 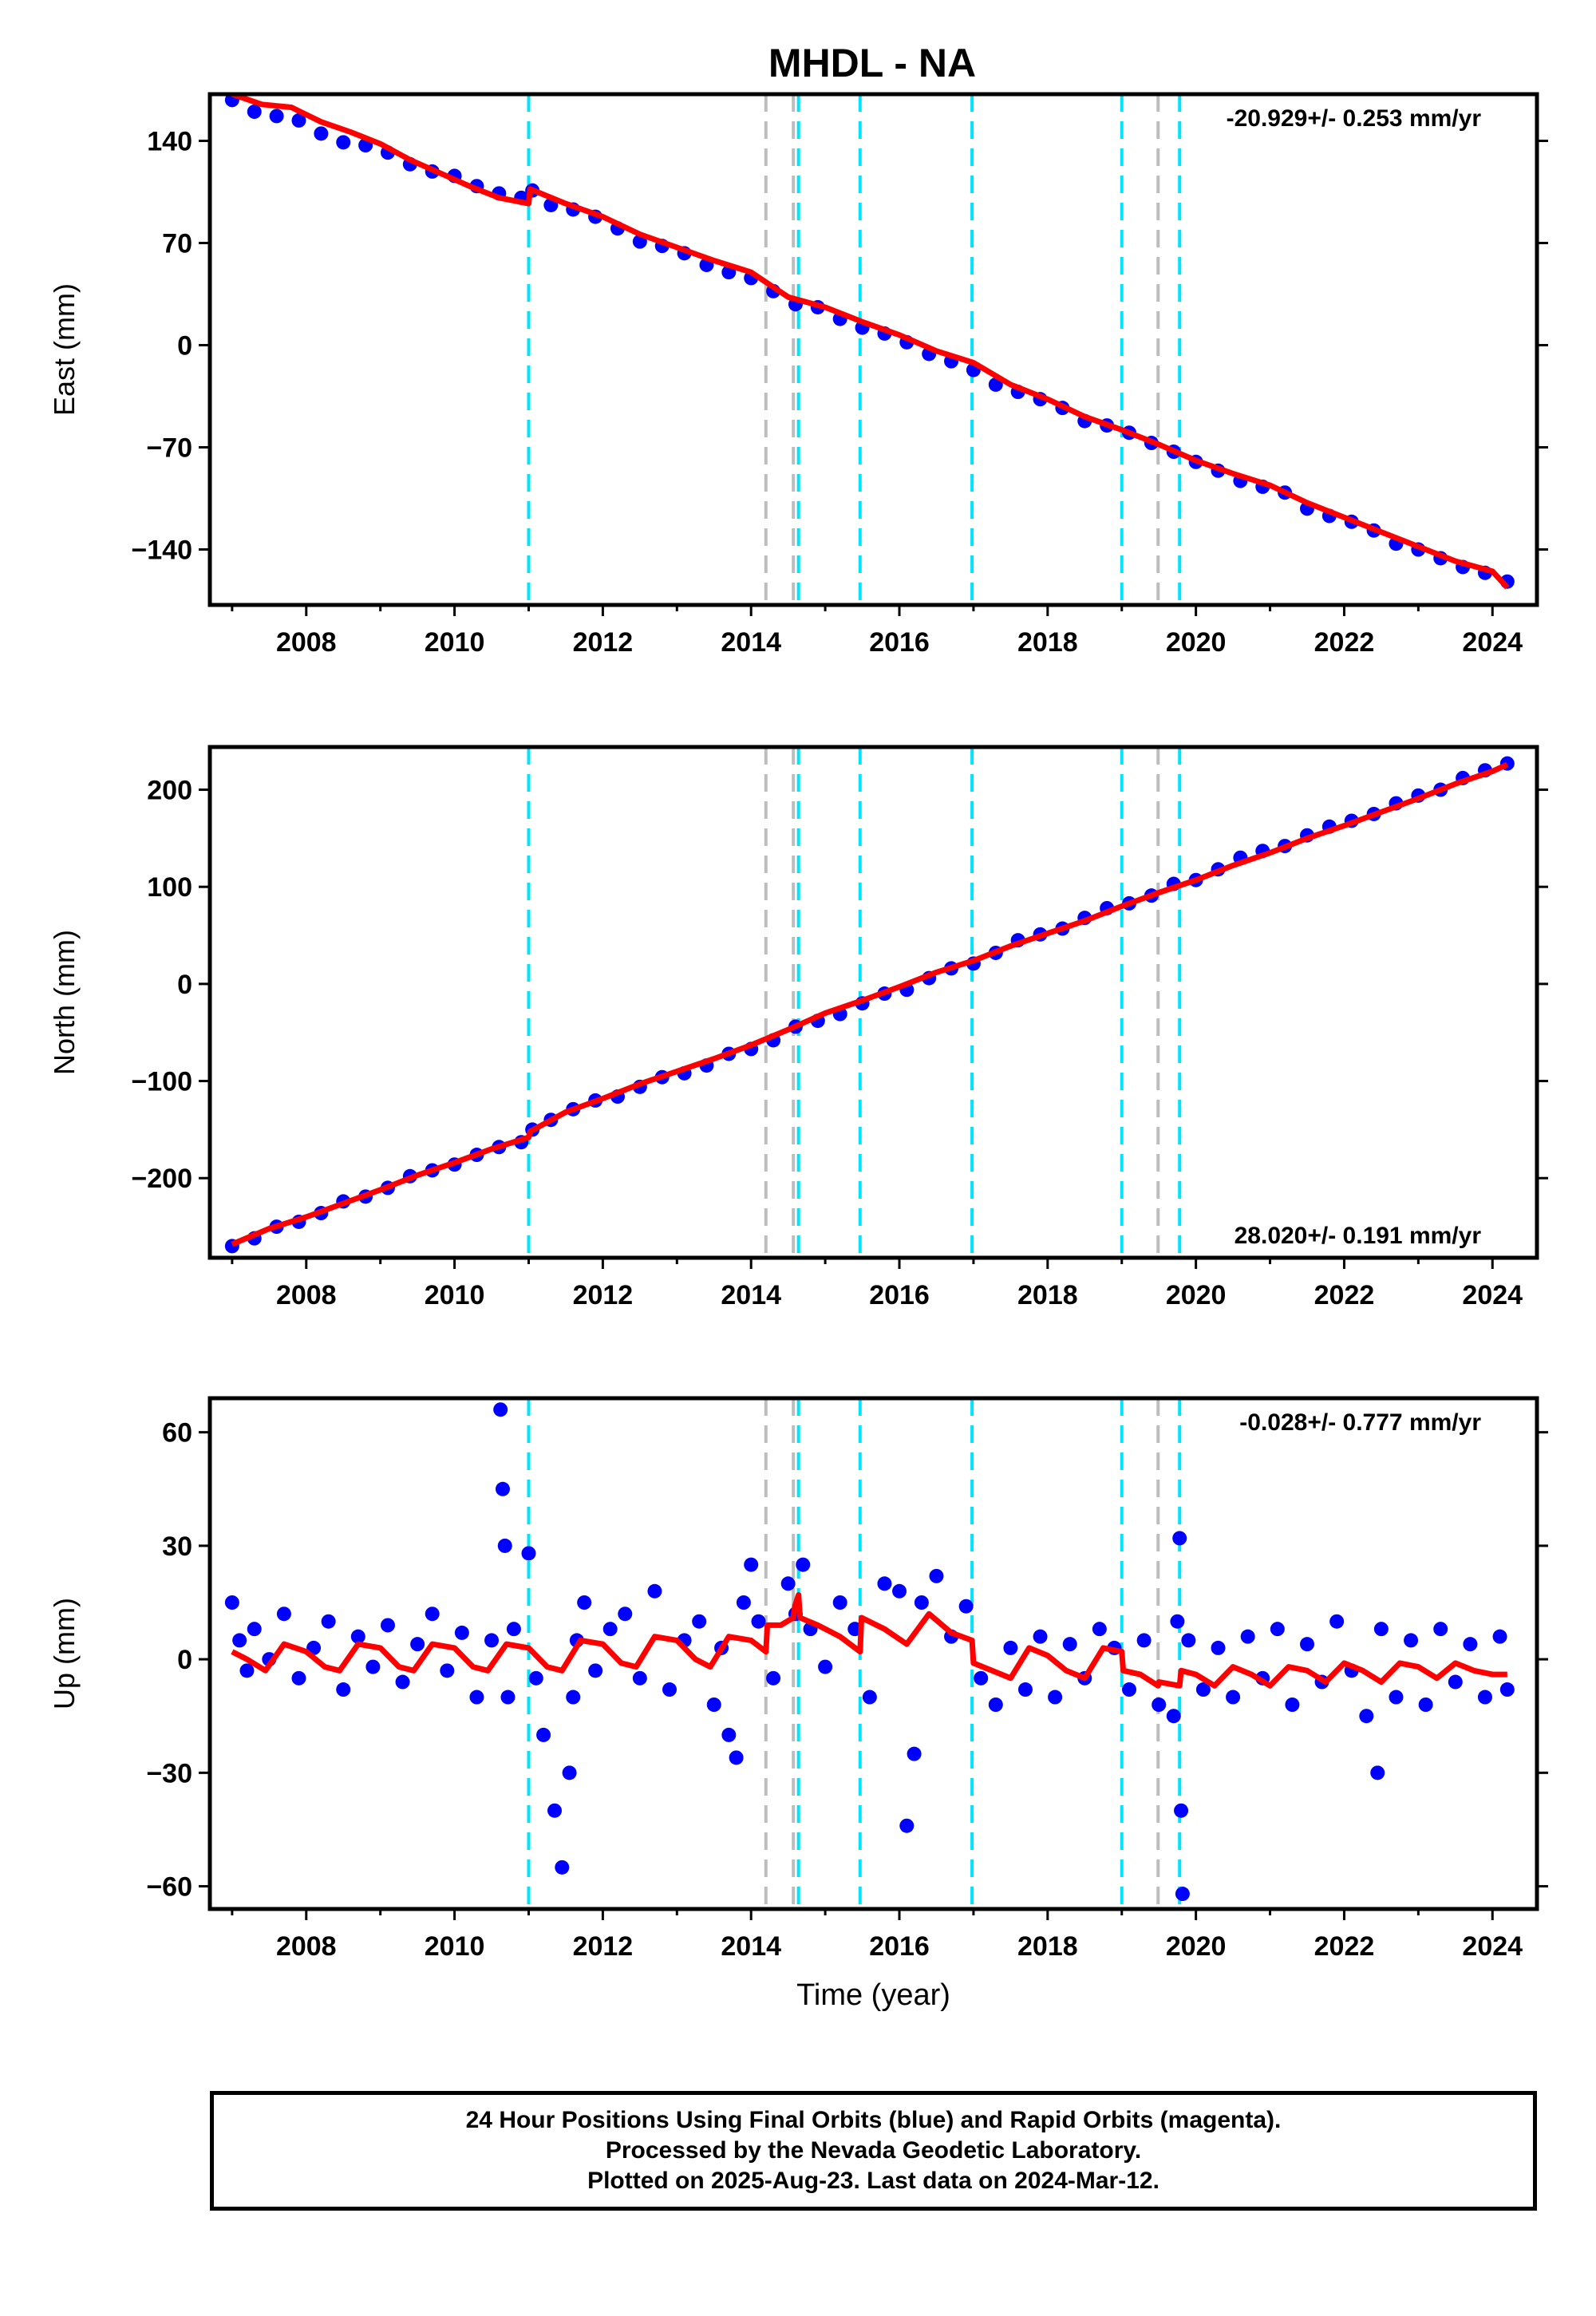 I want to click on east-ytick-label-4: −140, so click(x=161, y=551).